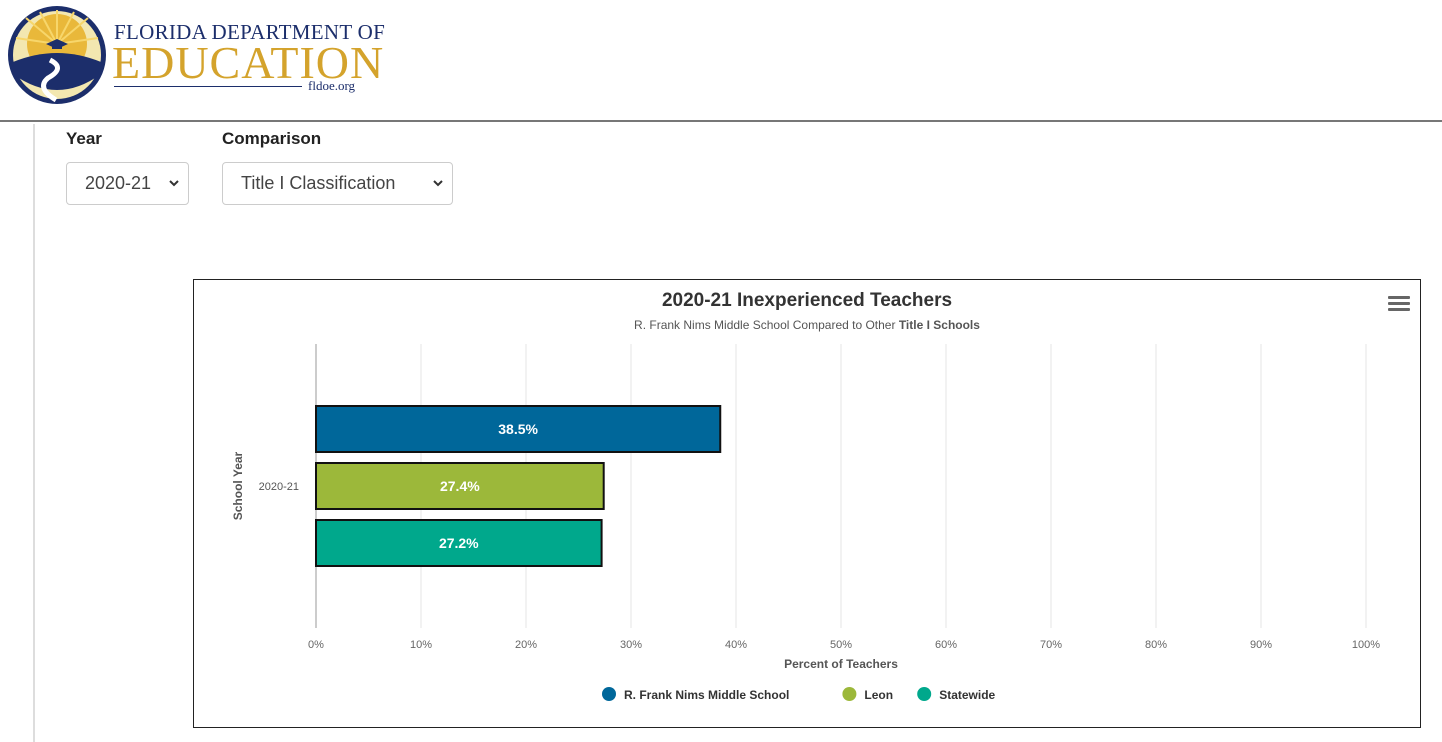 The width and height of the screenshot is (1442, 742). Describe the element at coordinates (1261, 645) in the screenshot. I see `x-tick-label: 90%` at that location.